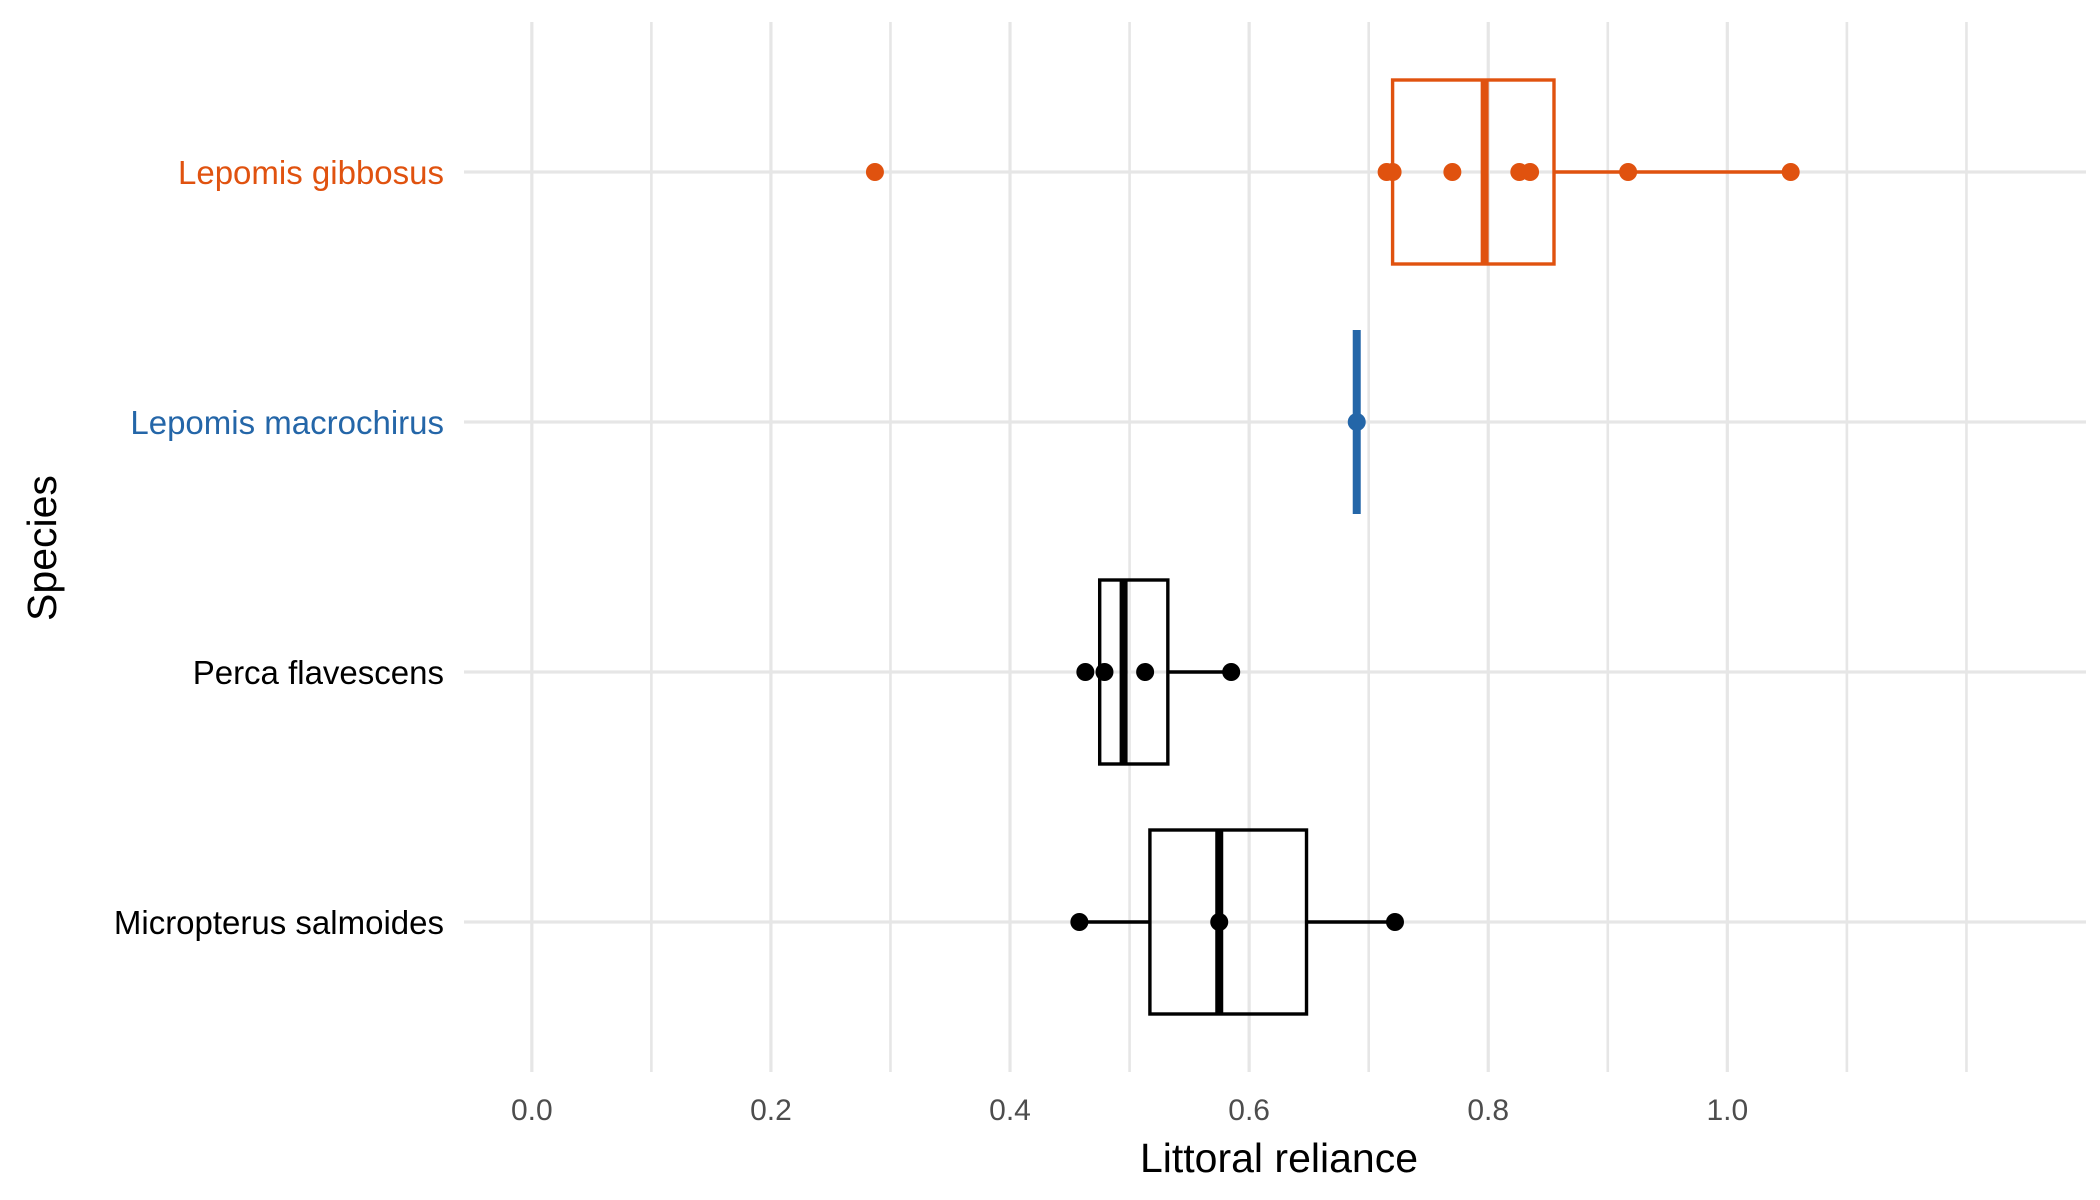  Describe the element at coordinates (1332, 172) in the screenshot. I see `boxplot-lepomis-gibbosus` at that location.